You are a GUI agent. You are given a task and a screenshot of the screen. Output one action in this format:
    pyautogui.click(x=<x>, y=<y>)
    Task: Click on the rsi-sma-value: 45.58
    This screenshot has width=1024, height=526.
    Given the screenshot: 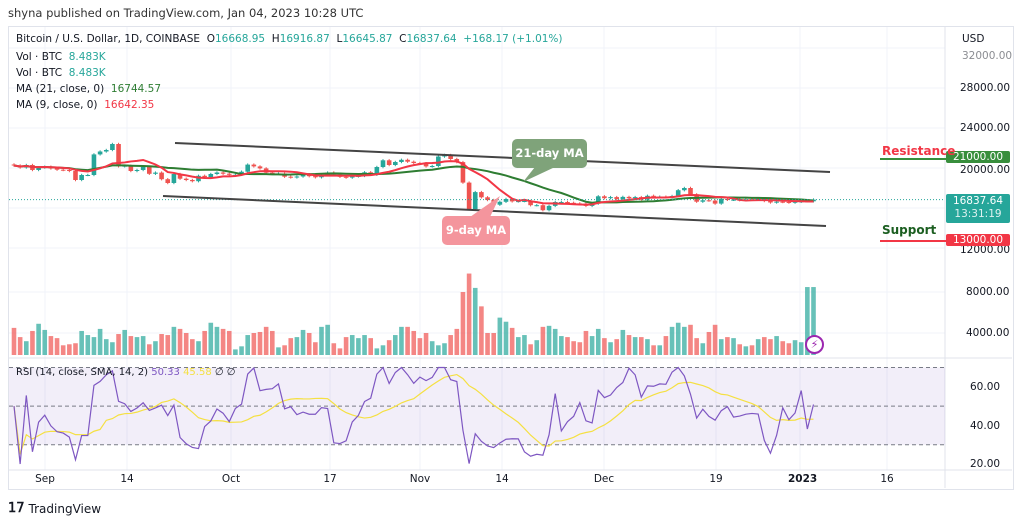 What is the action you would take?
    pyautogui.click(x=197, y=372)
    